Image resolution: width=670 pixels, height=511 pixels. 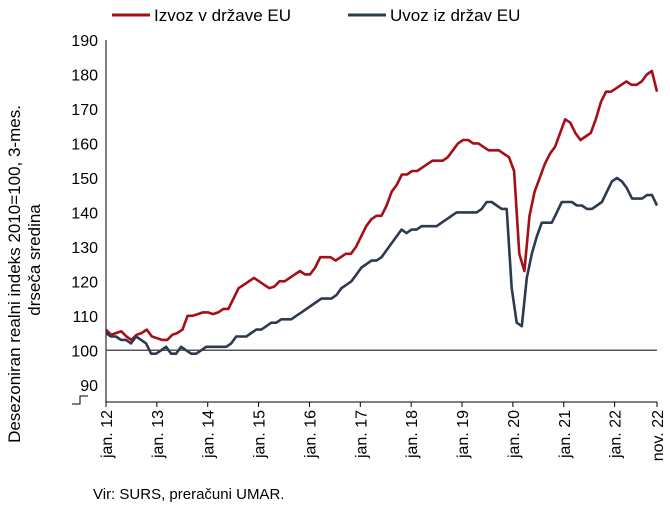 What do you see at coordinates (361, 434) in the screenshot?
I see `x-tick-label: jan. 17` at bounding box center [361, 434].